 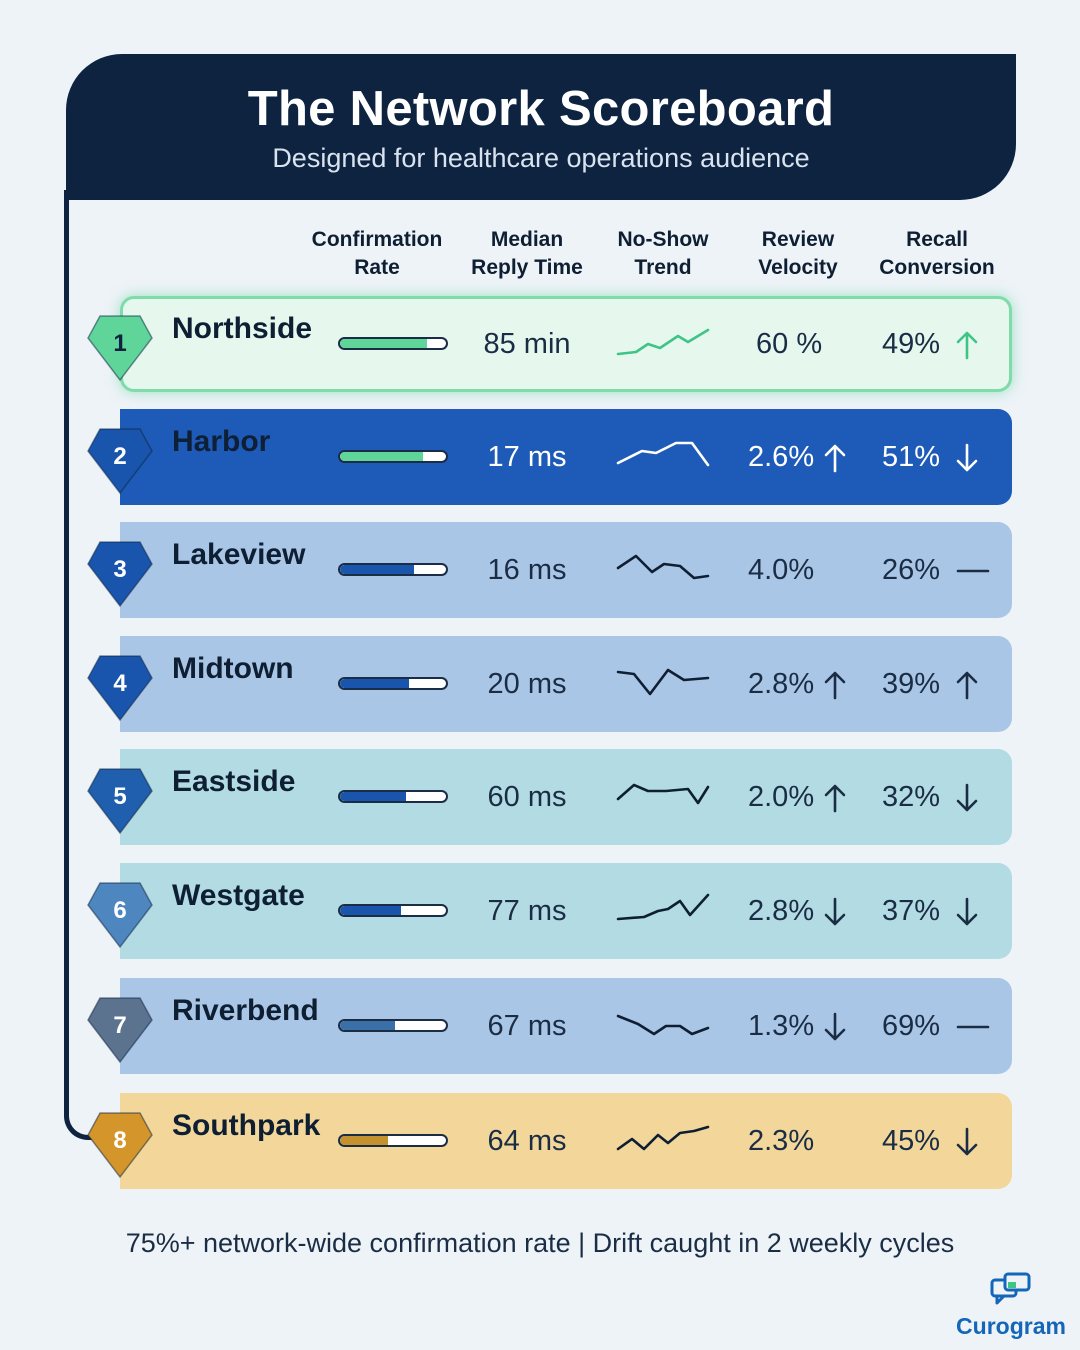 What do you see at coordinates (937, 254) in the screenshot?
I see `column-header-4: Recall Conversion` at bounding box center [937, 254].